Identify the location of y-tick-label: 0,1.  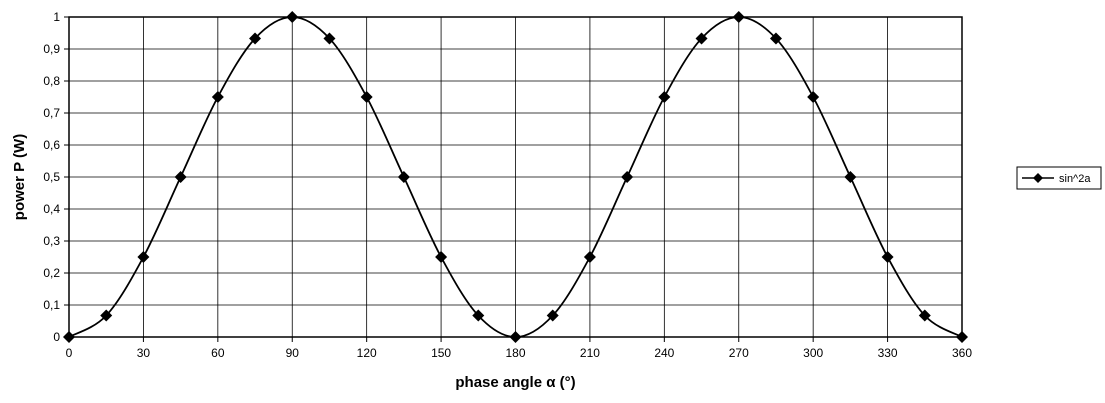
(51, 305).